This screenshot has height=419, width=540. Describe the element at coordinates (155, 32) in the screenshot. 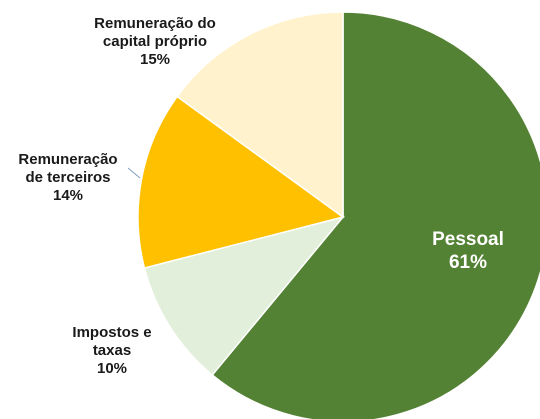

I see `category-name: Remuneração do capital próprio` at that location.